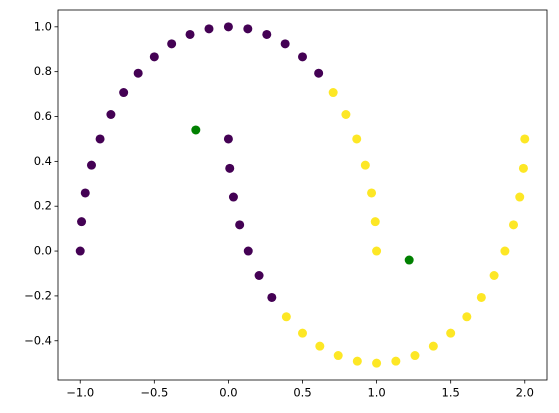 The image size is (559, 413). What do you see at coordinates (154, 393) in the screenshot?
I see `x-tick-label: −0.5` at bounding box center [154, 393].